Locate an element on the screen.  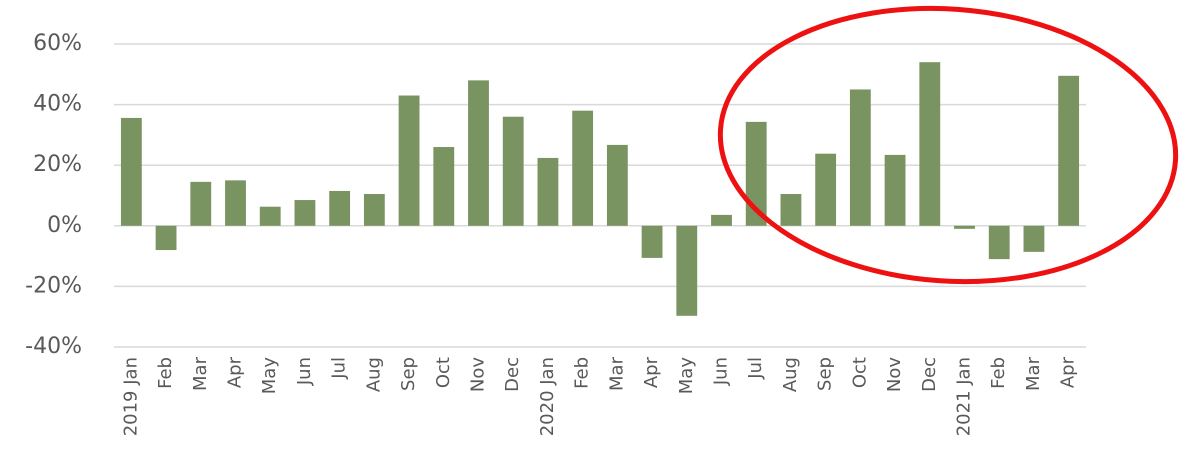
y-tick-label: 60% is located at coordinates (57, 43).